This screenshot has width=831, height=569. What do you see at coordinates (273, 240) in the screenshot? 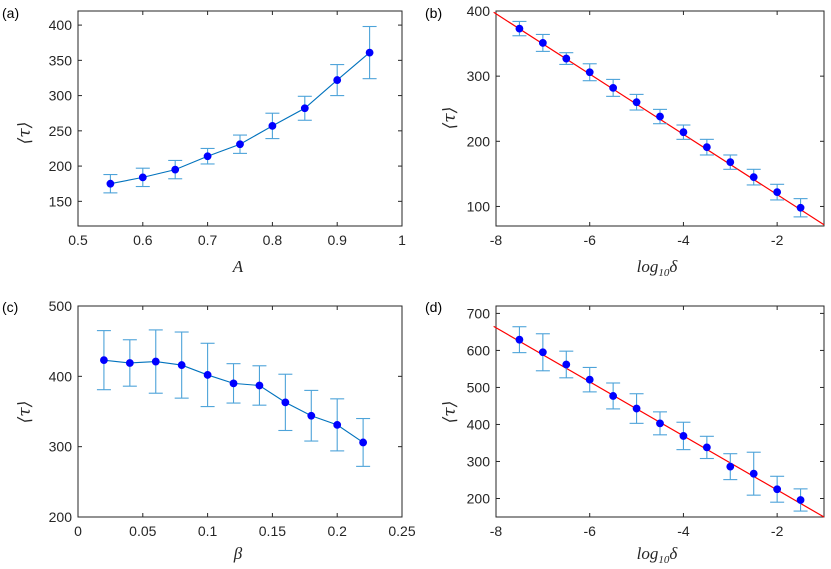
I see `x-tick-label: 0.8` at bounding box center [273, 240].